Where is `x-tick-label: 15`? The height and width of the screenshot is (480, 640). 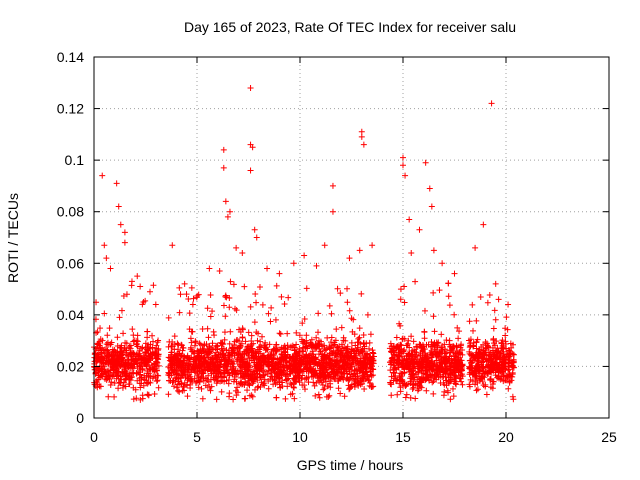 x-tick-label: 15 is located at coordinates (403, 437).